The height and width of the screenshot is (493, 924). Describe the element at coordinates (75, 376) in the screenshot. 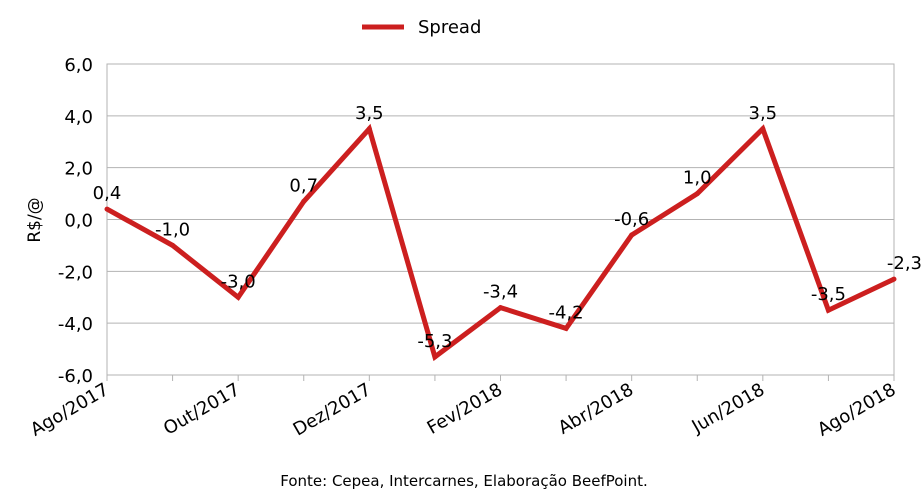

I see `y-tick-label: -6,0` at that location.